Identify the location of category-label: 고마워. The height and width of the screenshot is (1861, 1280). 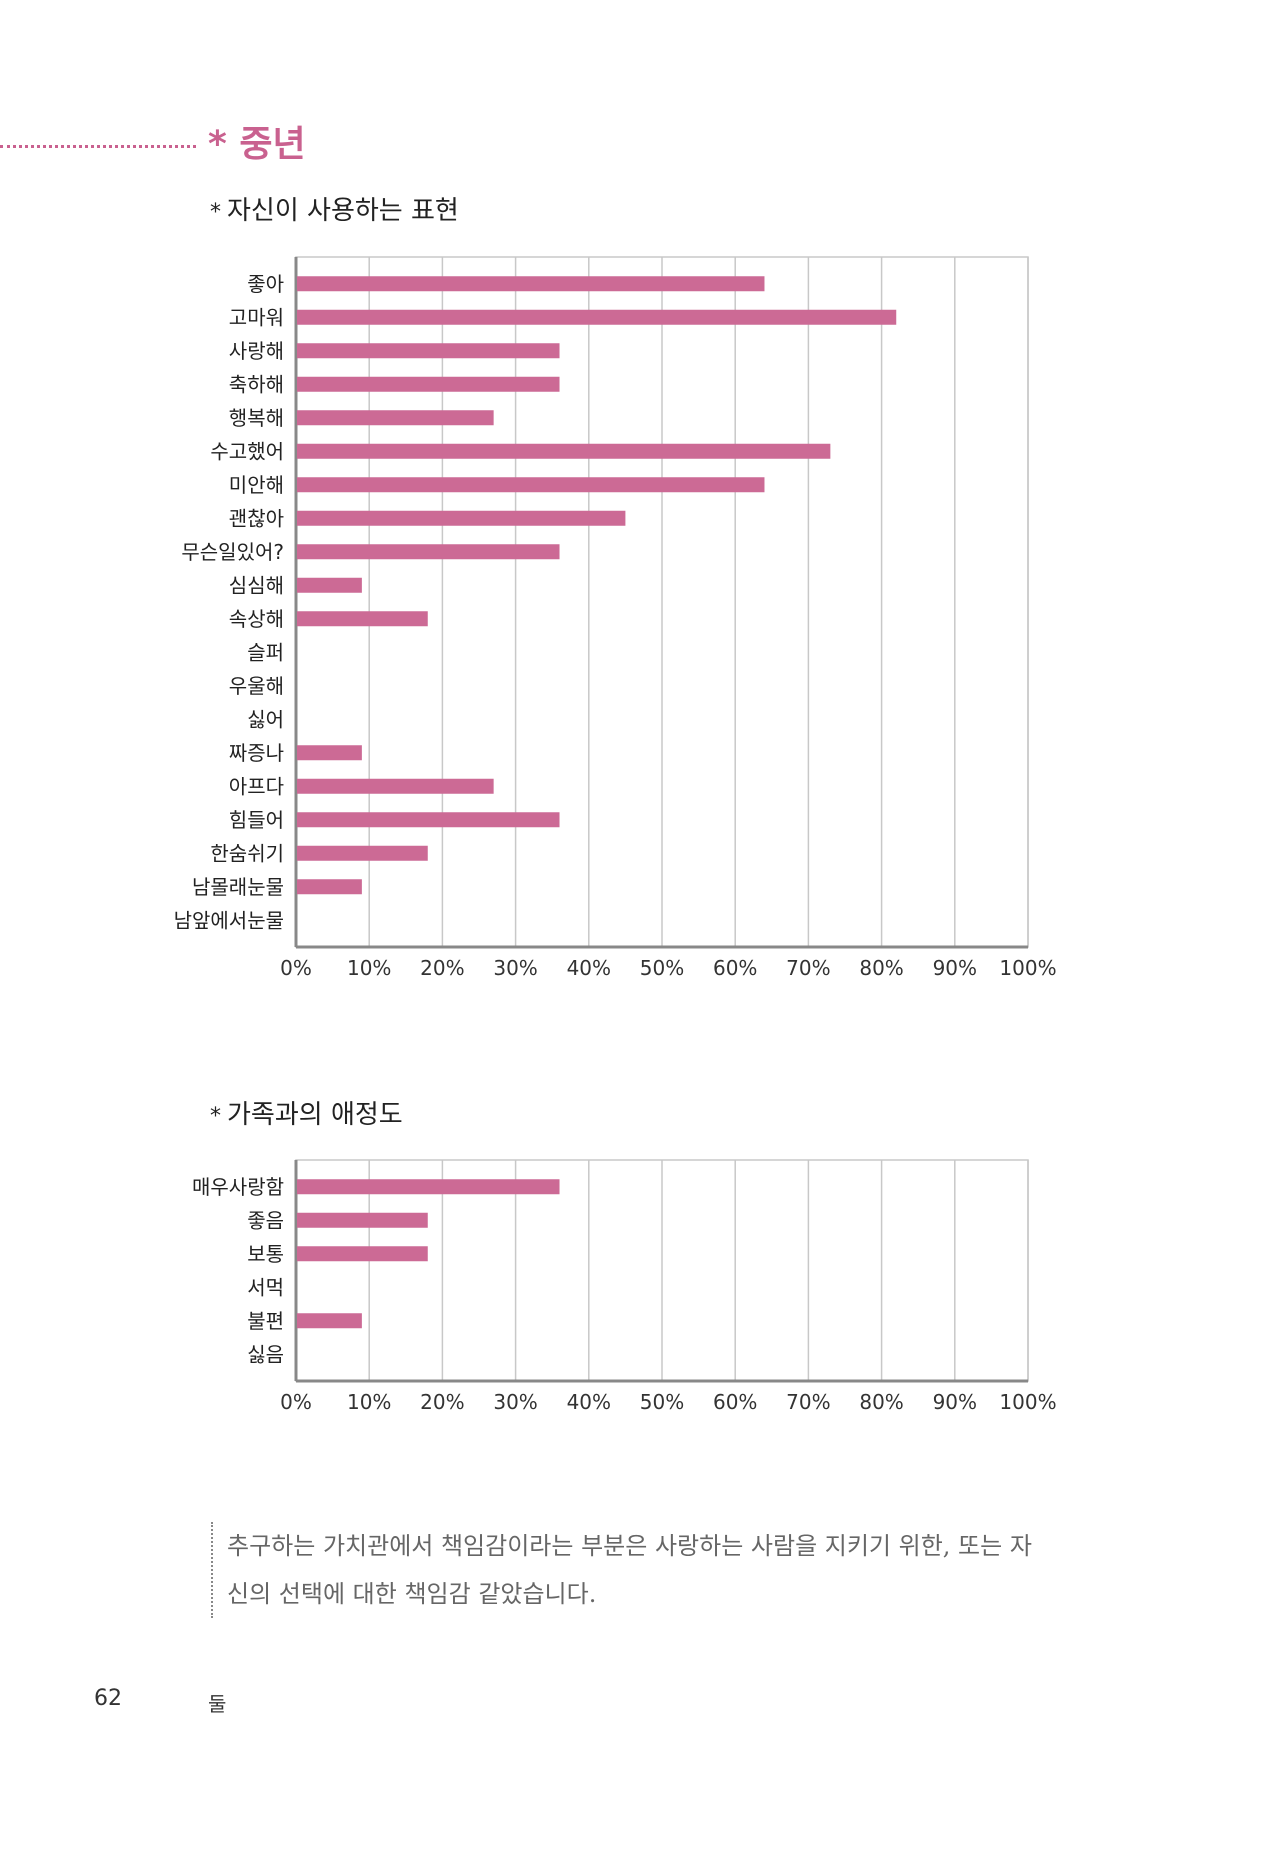
(256, 317).